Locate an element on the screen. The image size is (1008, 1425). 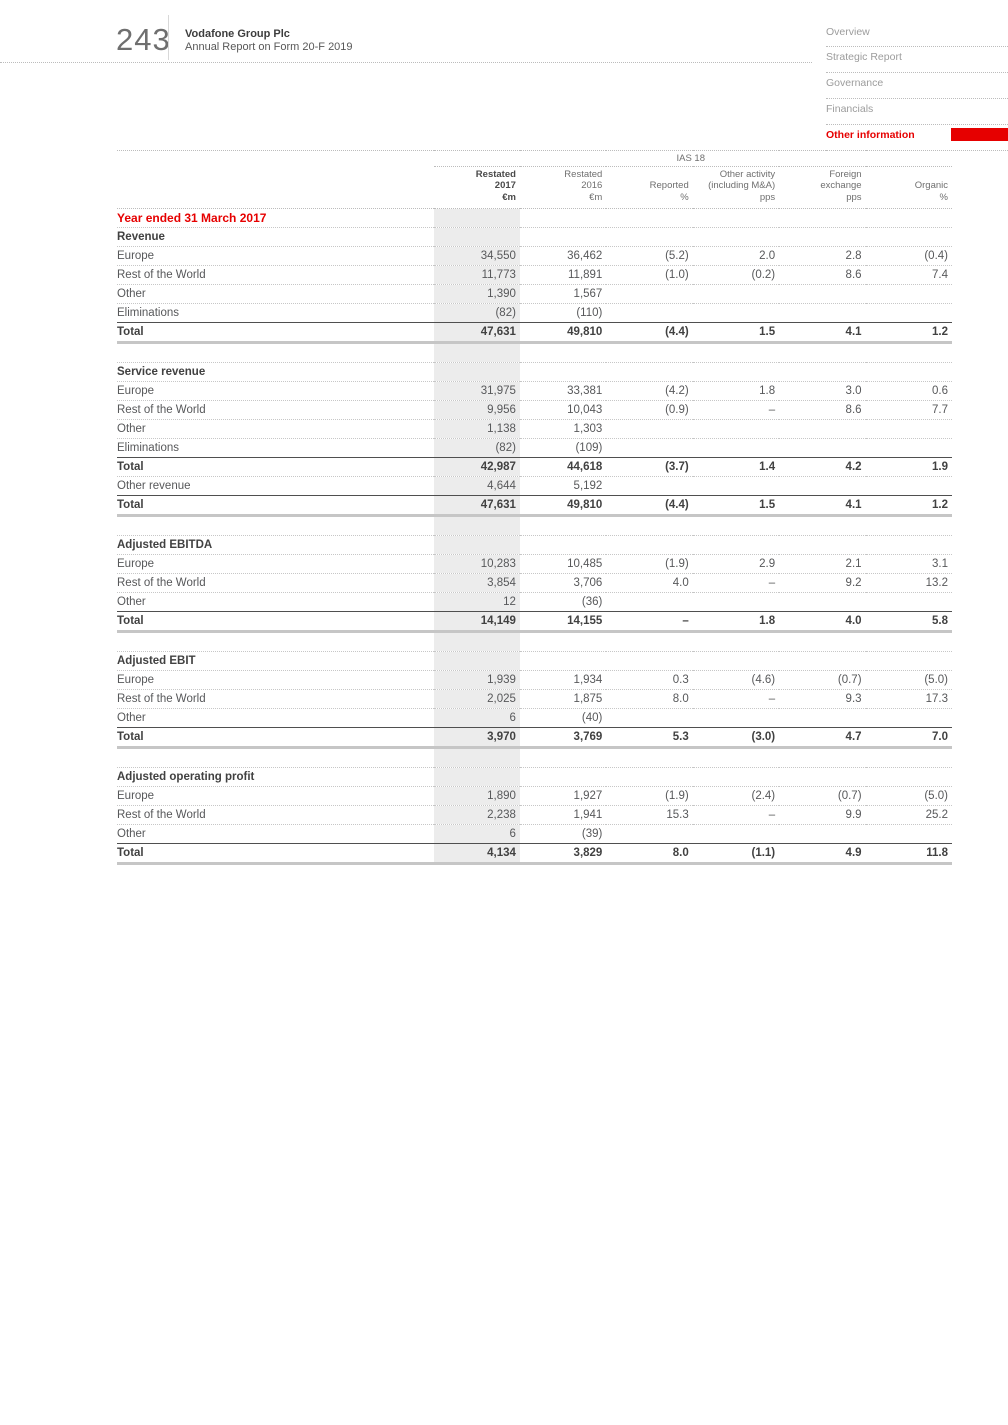
total-row: Total 47,631 49,810 (4.4) 1.5 4.1 1.2 is located at coordinates (534, 333).